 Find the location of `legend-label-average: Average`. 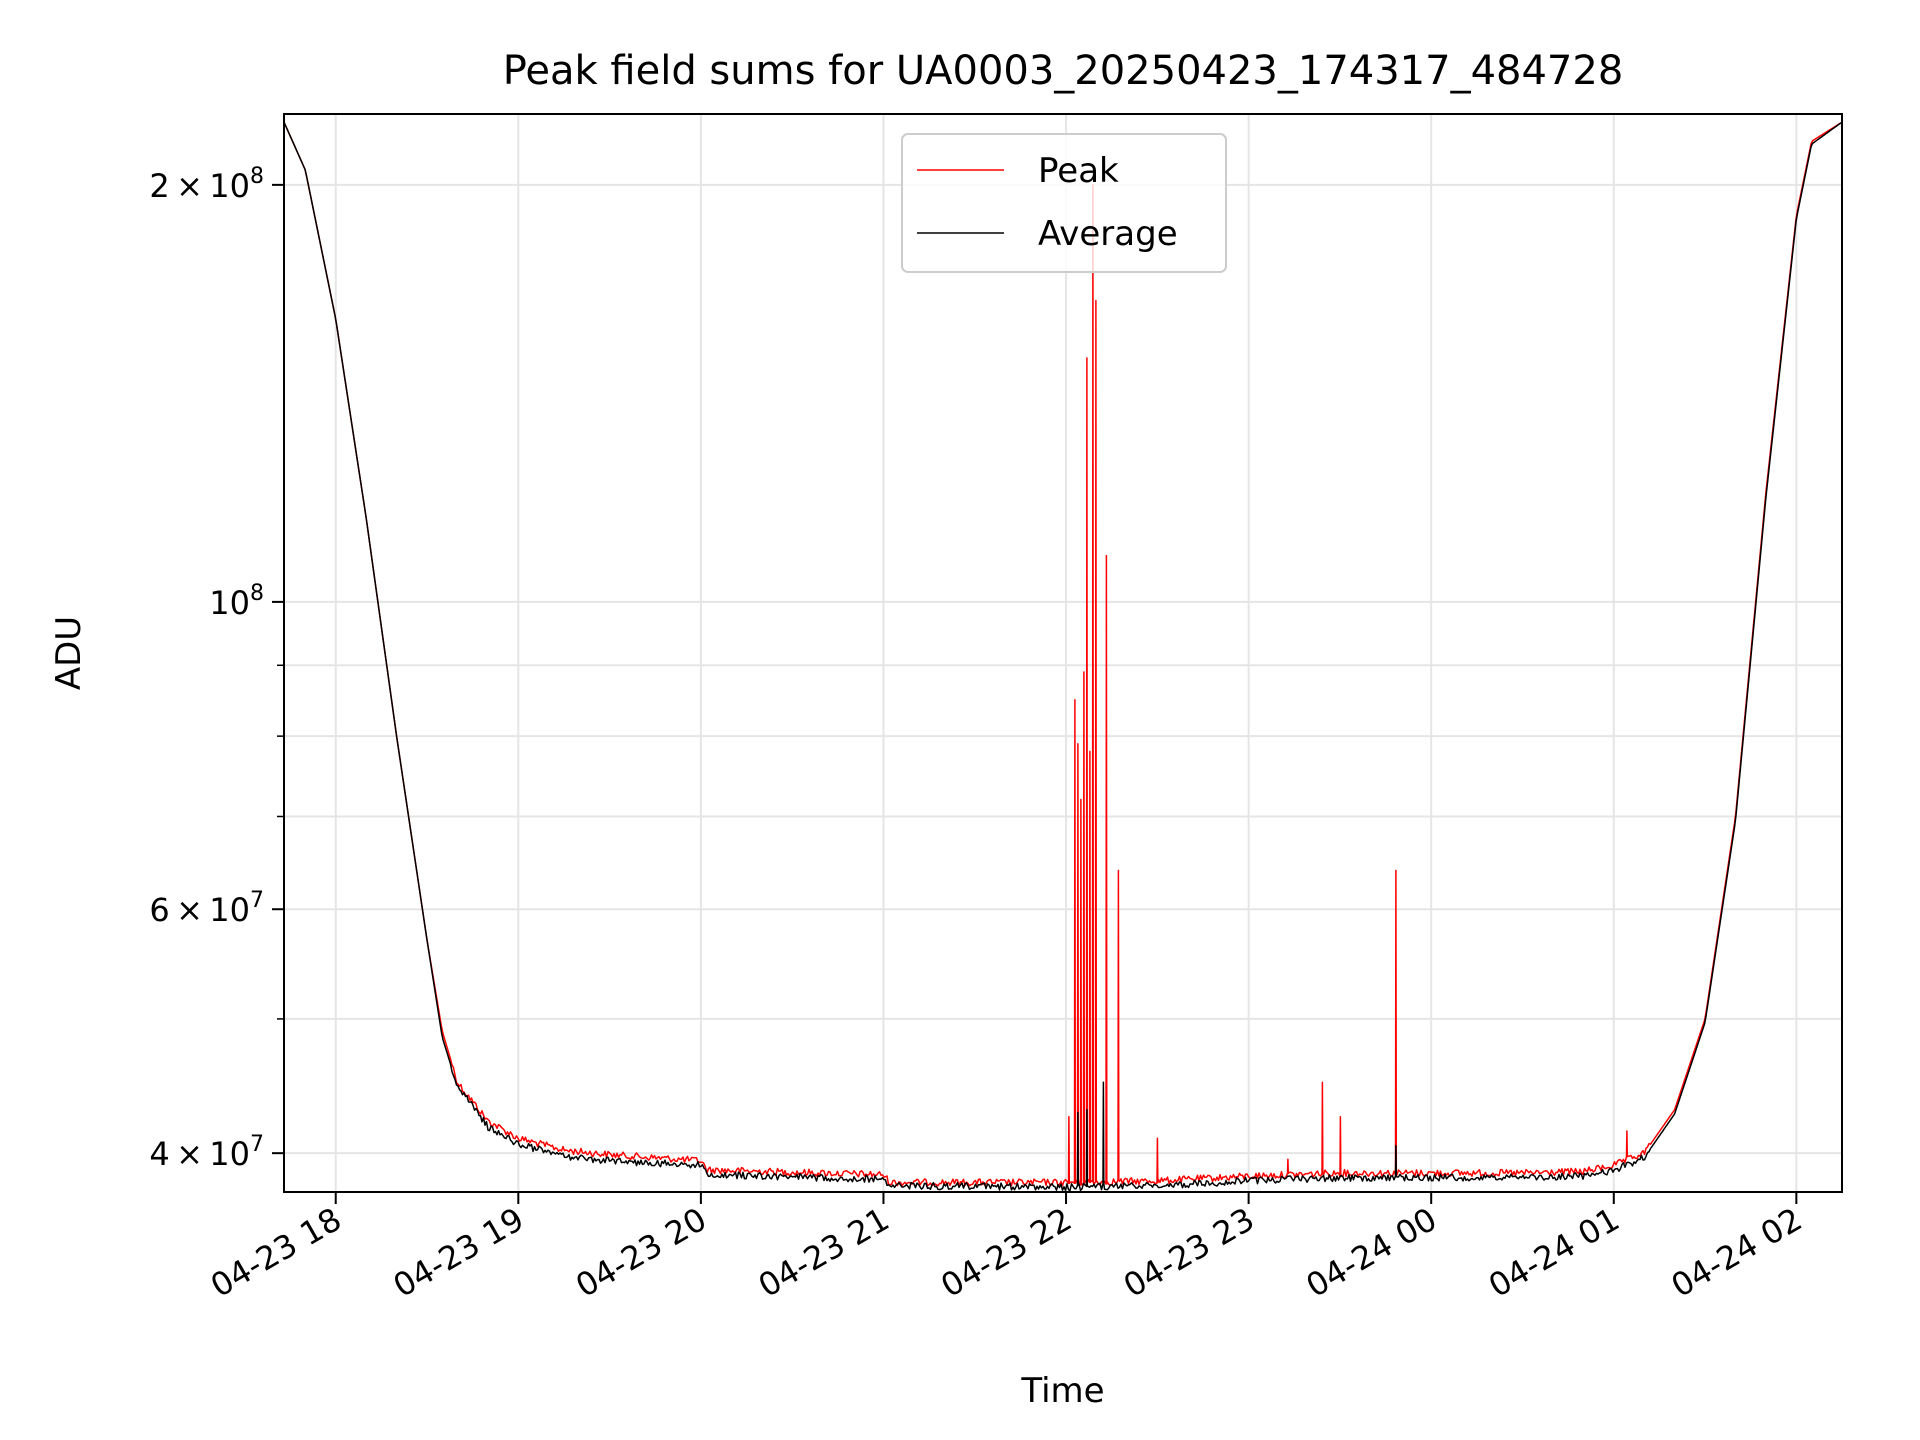

legend-label-average: Average is located at coordinates (1108, 234).